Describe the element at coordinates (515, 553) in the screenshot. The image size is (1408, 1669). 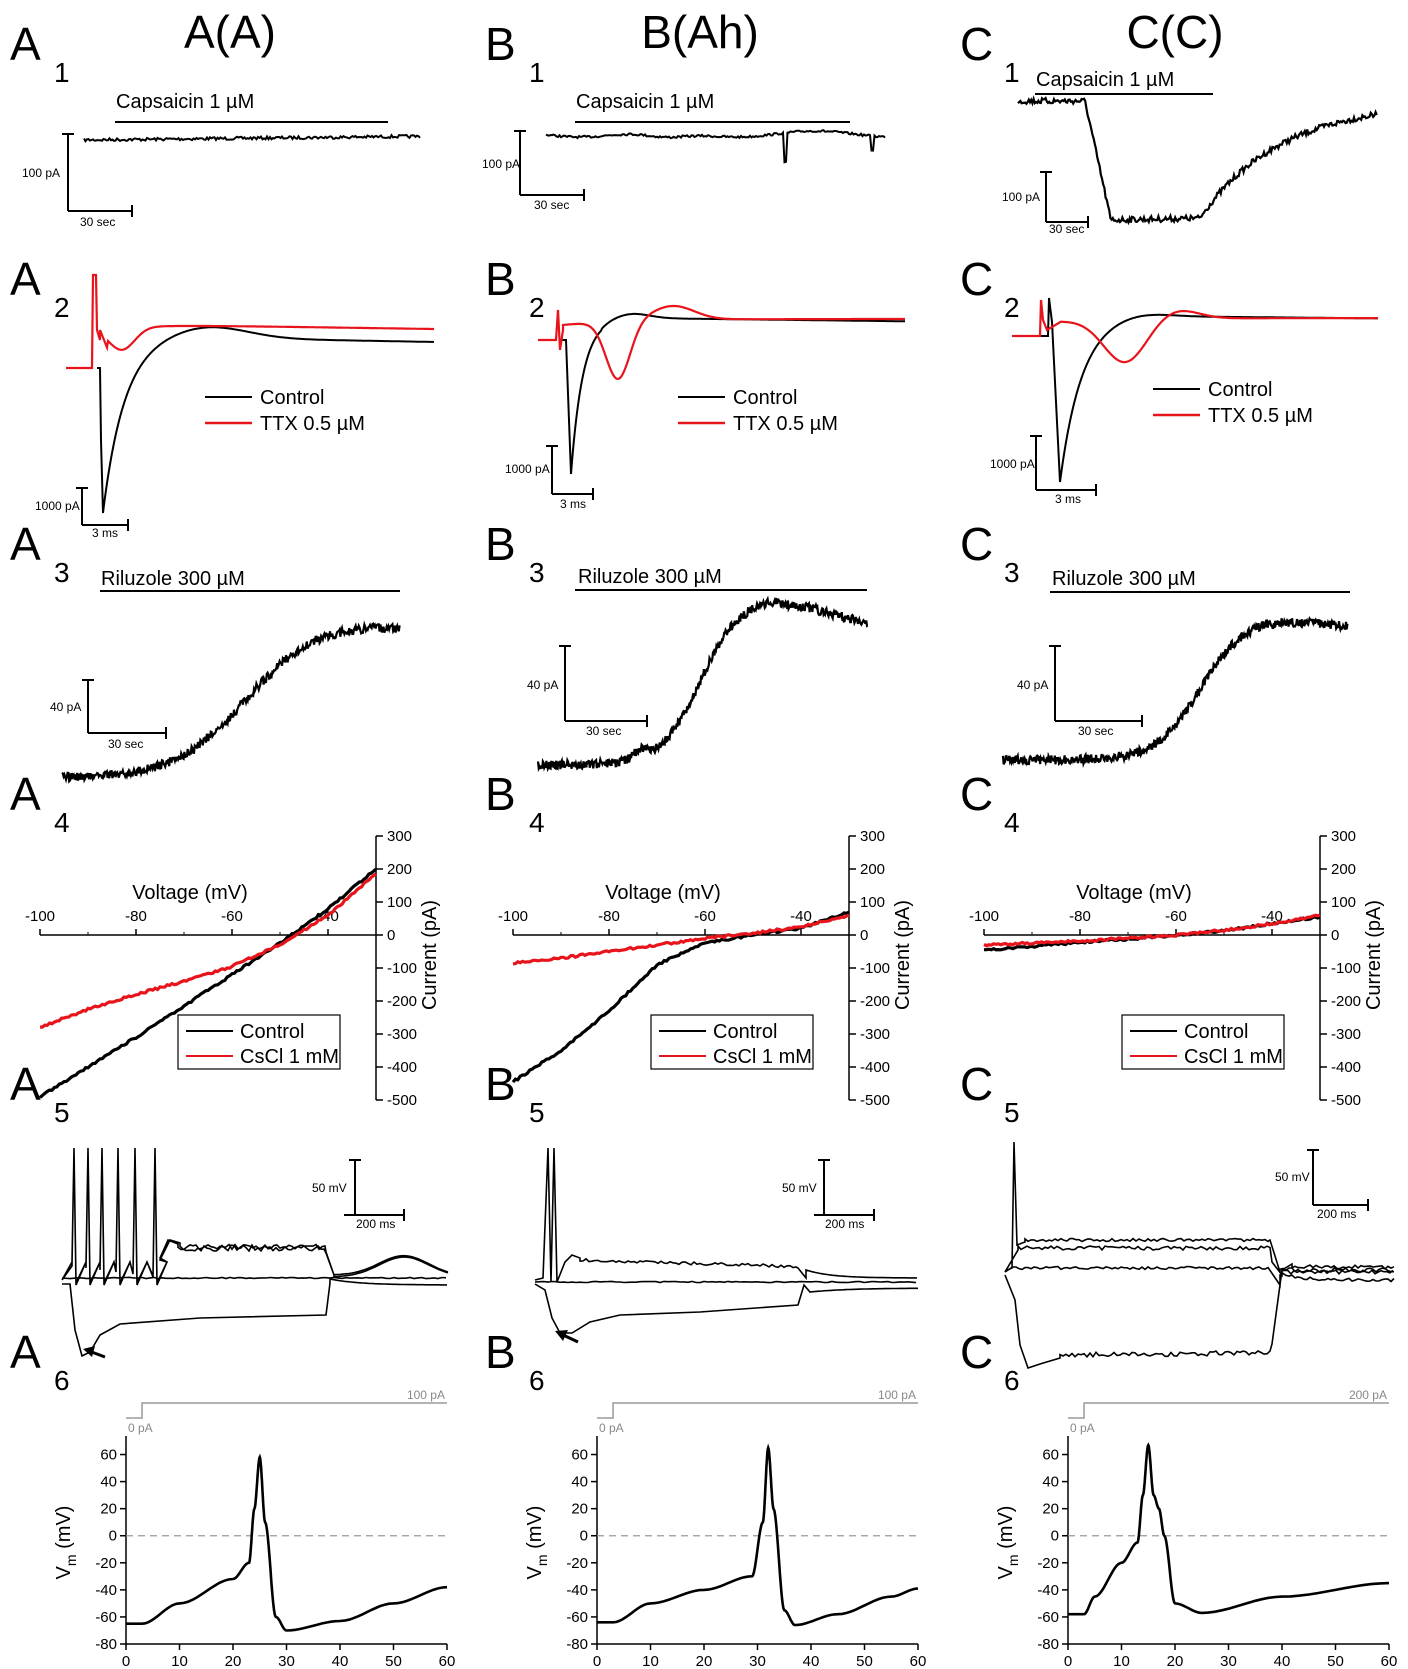
I see `panel-label-b3: B3` at that location.